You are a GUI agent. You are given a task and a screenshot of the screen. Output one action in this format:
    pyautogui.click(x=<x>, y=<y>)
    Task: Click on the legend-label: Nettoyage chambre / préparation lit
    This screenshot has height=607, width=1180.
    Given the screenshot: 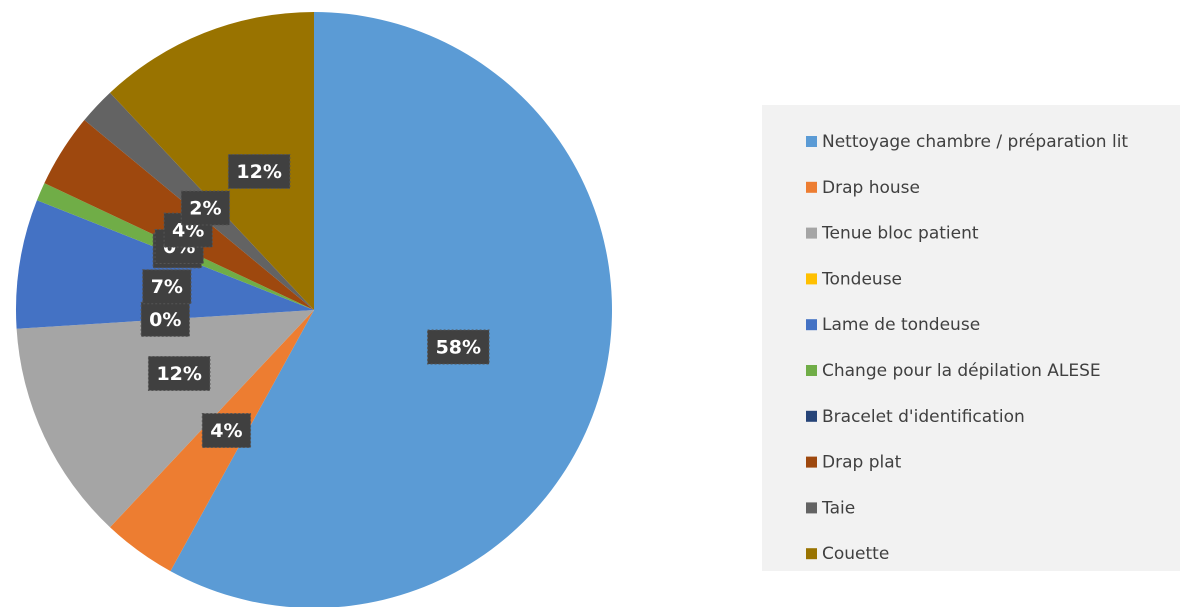 What is the action you would take?
    pyautogui.click(x=975, y=142)
    